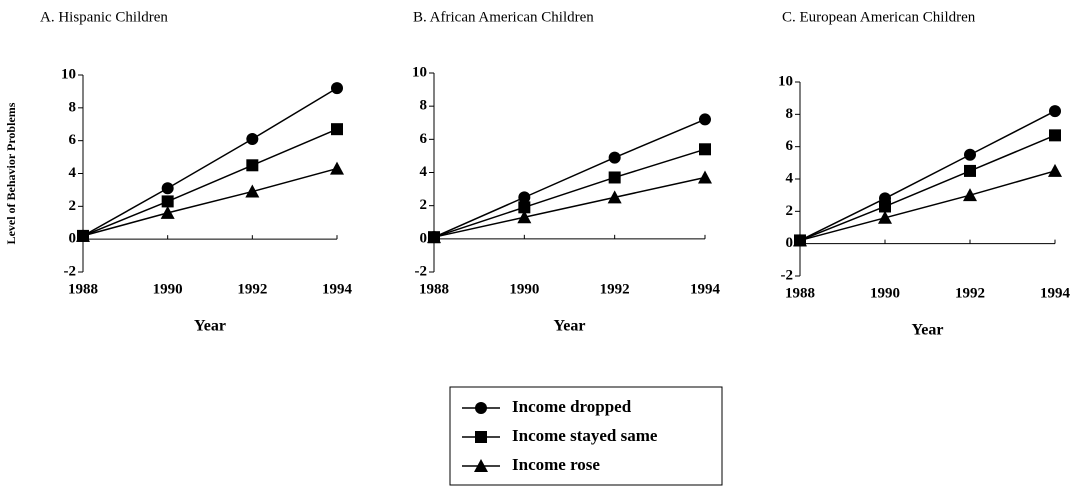  I want to click on legend-label: Income rose, so click(556, 464).